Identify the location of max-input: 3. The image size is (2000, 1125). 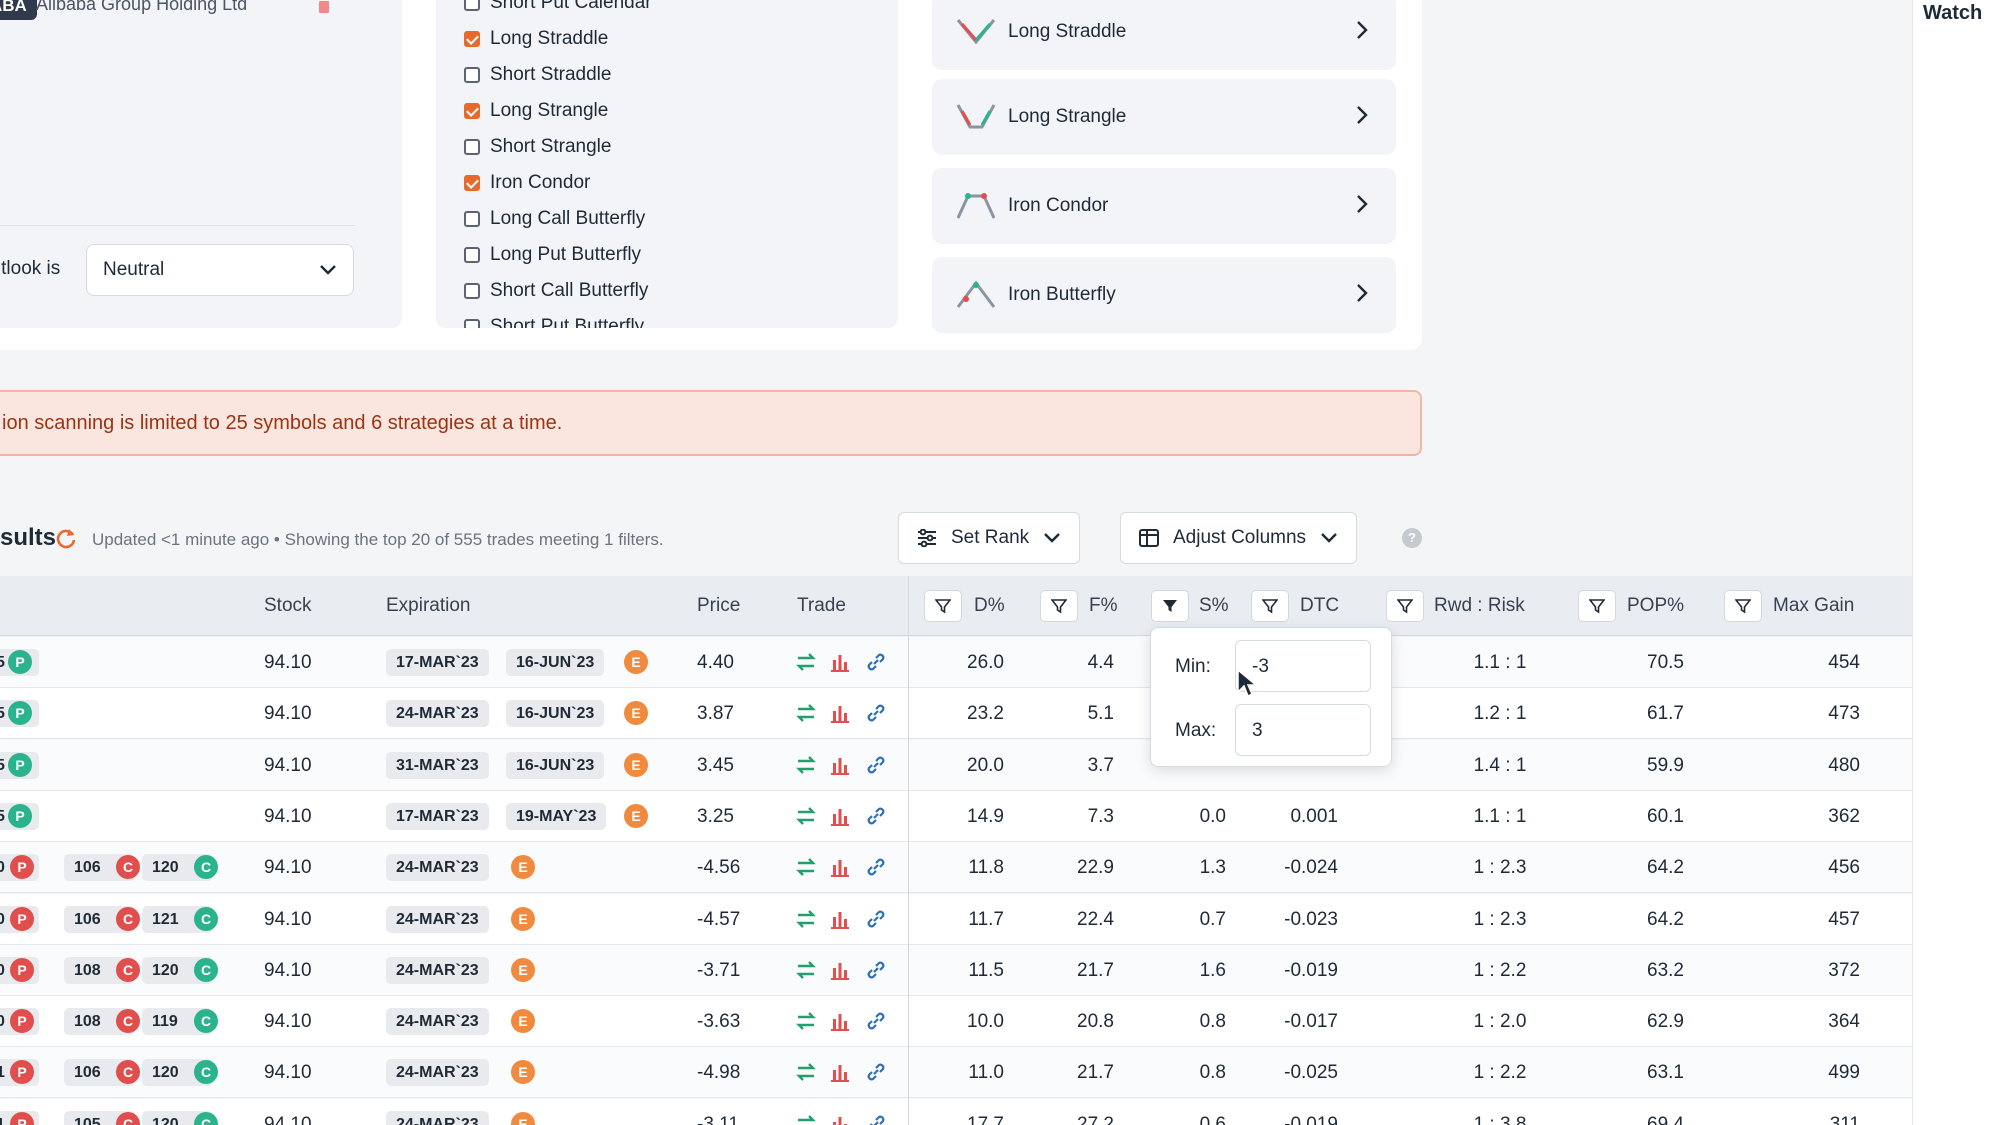
(1303, 730).